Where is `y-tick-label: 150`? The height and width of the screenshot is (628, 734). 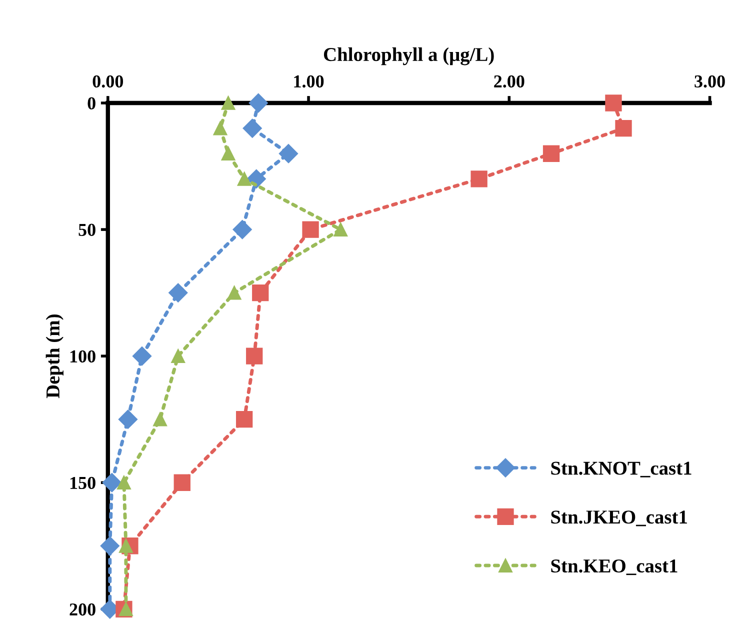
y-tick-label: 150 is located at coordinates (83, 483).